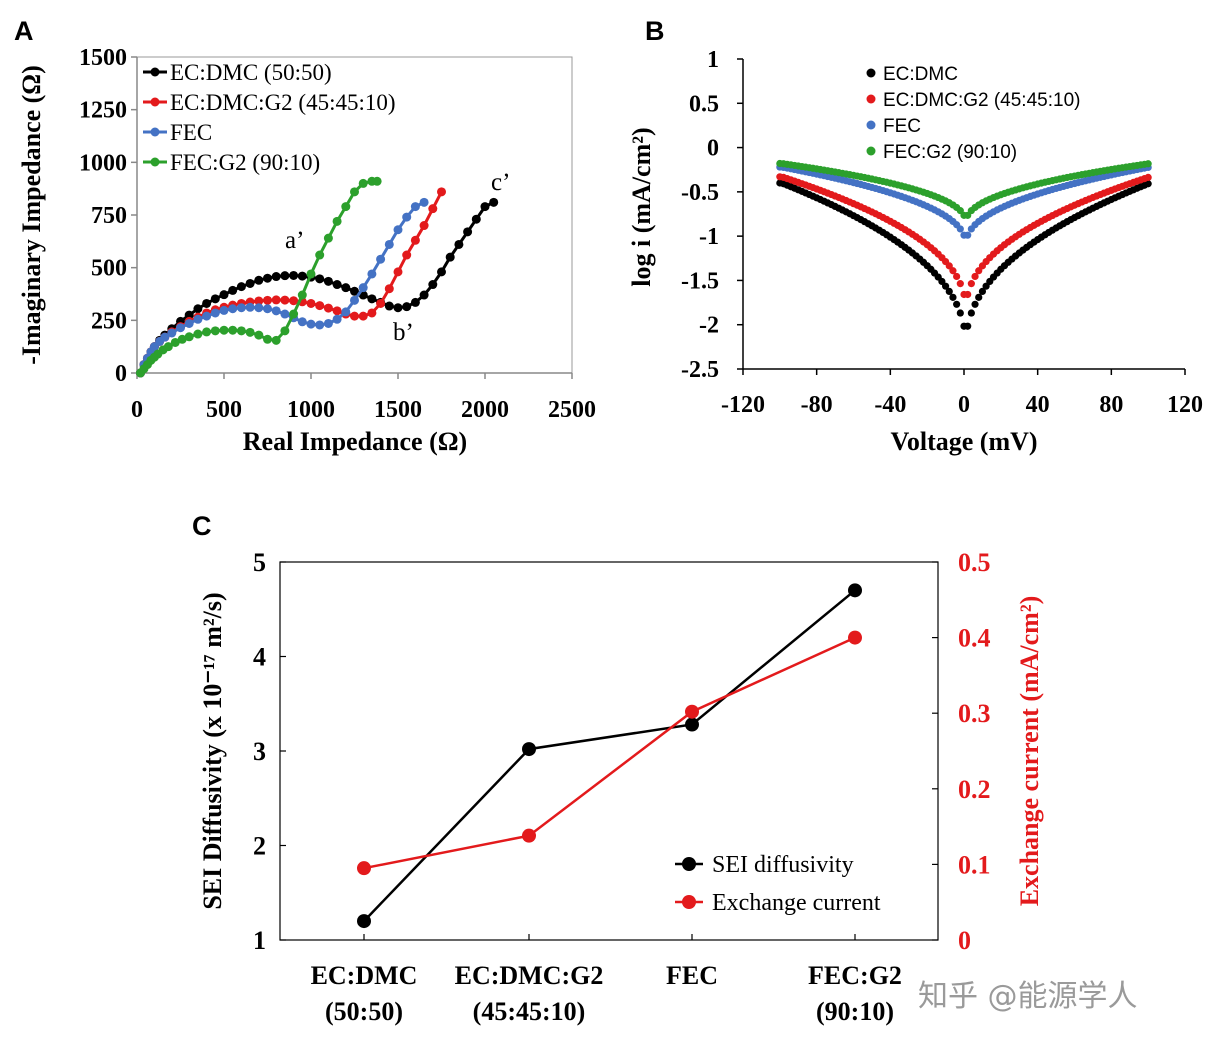 Image resolution: width=1213 pixels, height=1043 pixels. I want to click on panel-c-y-title: SEI Diffusivity (x 10⁻¹⁷ m²/s), so click(212, 750).